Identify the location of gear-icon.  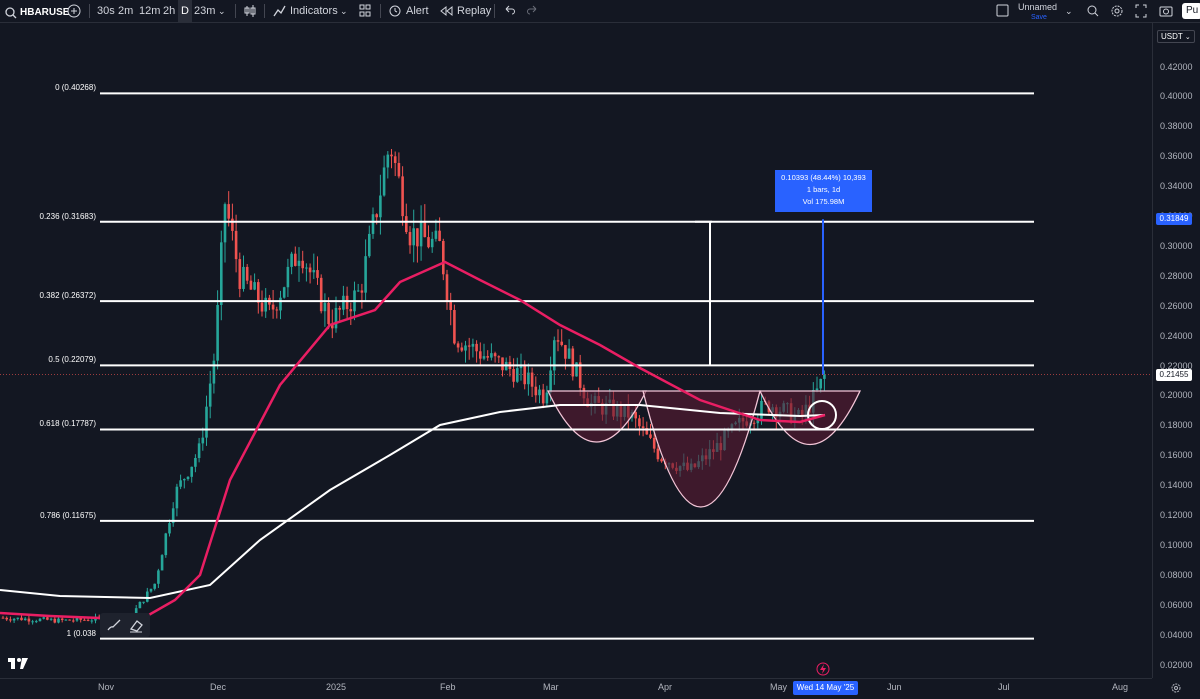
(1176, 690).